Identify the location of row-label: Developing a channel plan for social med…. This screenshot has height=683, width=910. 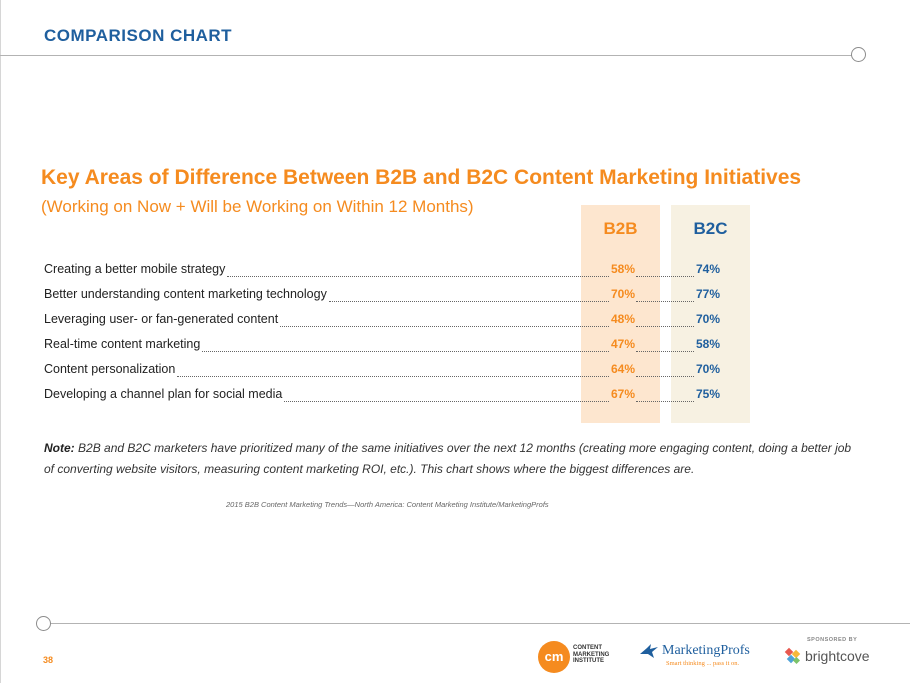
(163, 394).